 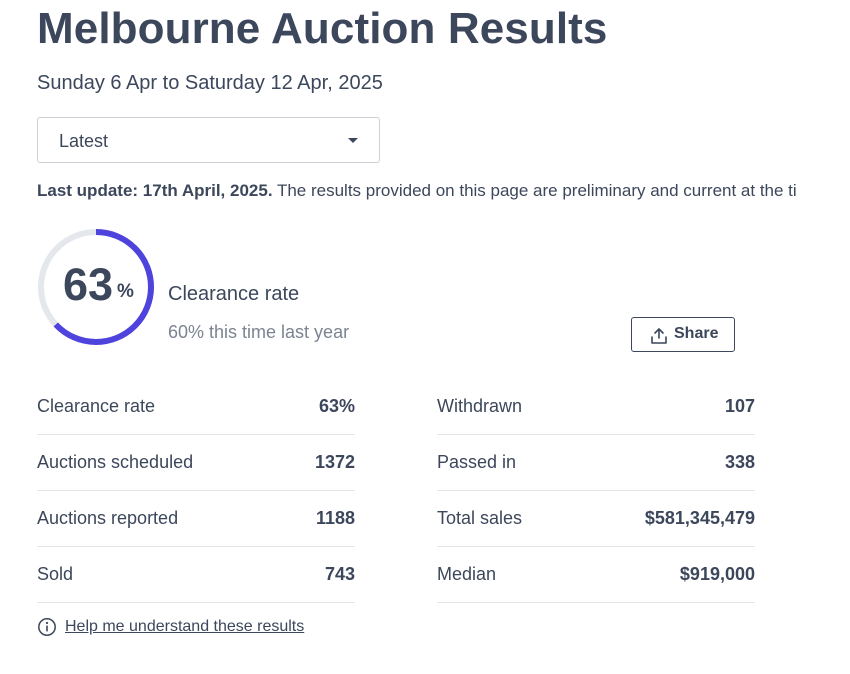 I want to click on info-icon, so click(x=47, y=627).